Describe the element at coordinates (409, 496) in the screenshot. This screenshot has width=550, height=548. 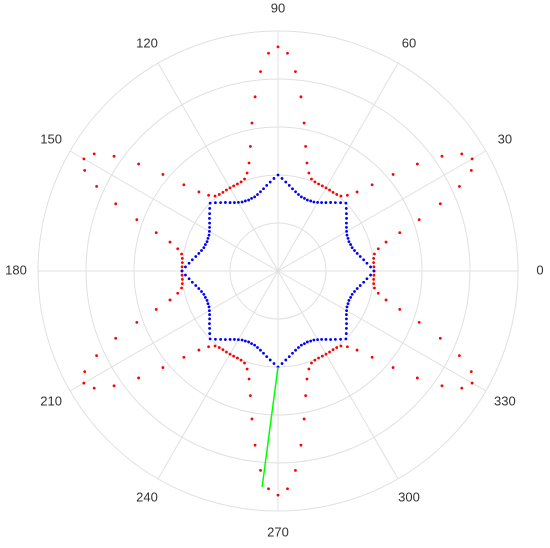
I see `theta-tick-label: 300` at that location.